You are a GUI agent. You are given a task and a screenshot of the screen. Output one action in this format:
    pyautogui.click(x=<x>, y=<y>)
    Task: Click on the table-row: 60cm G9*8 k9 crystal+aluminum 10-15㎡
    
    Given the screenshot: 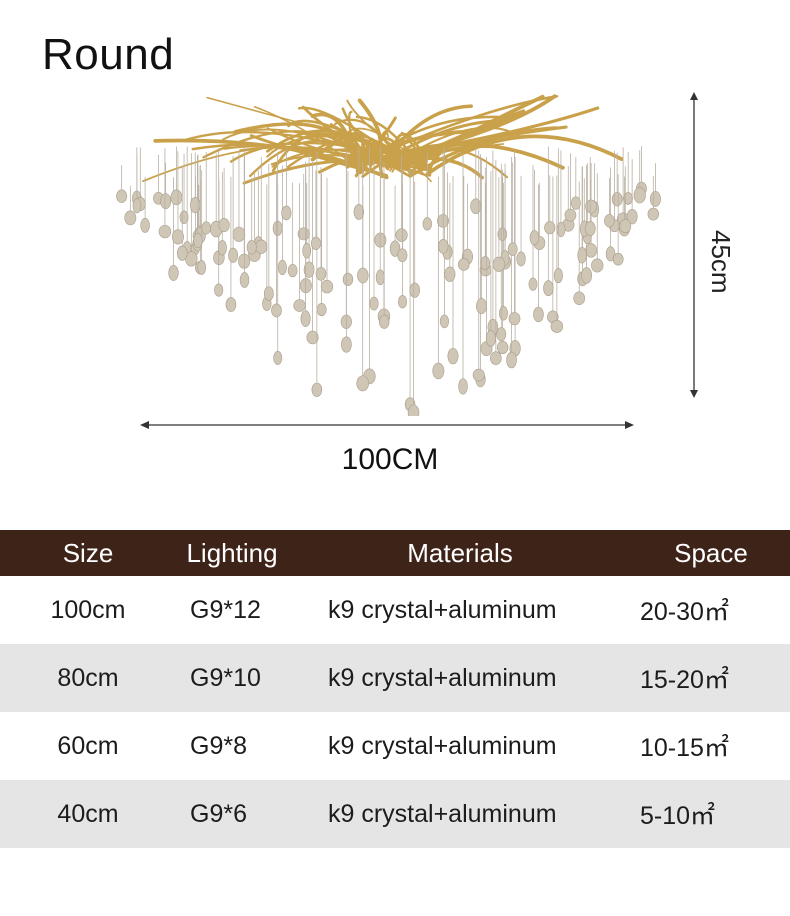 What is the action you would take?
    pyautogui.click(x=395, y=746)
    